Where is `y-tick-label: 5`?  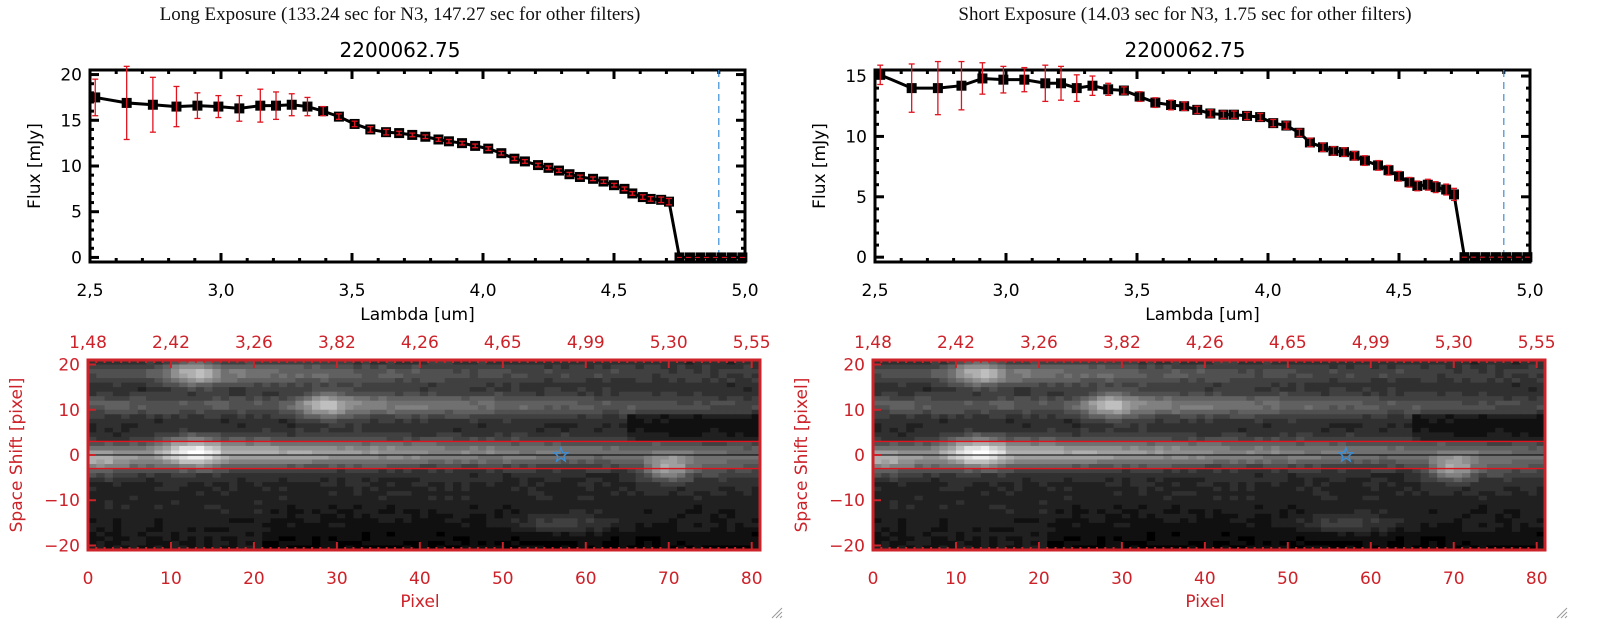
y-tick-label: 5 is located at coordinates (861, 198).